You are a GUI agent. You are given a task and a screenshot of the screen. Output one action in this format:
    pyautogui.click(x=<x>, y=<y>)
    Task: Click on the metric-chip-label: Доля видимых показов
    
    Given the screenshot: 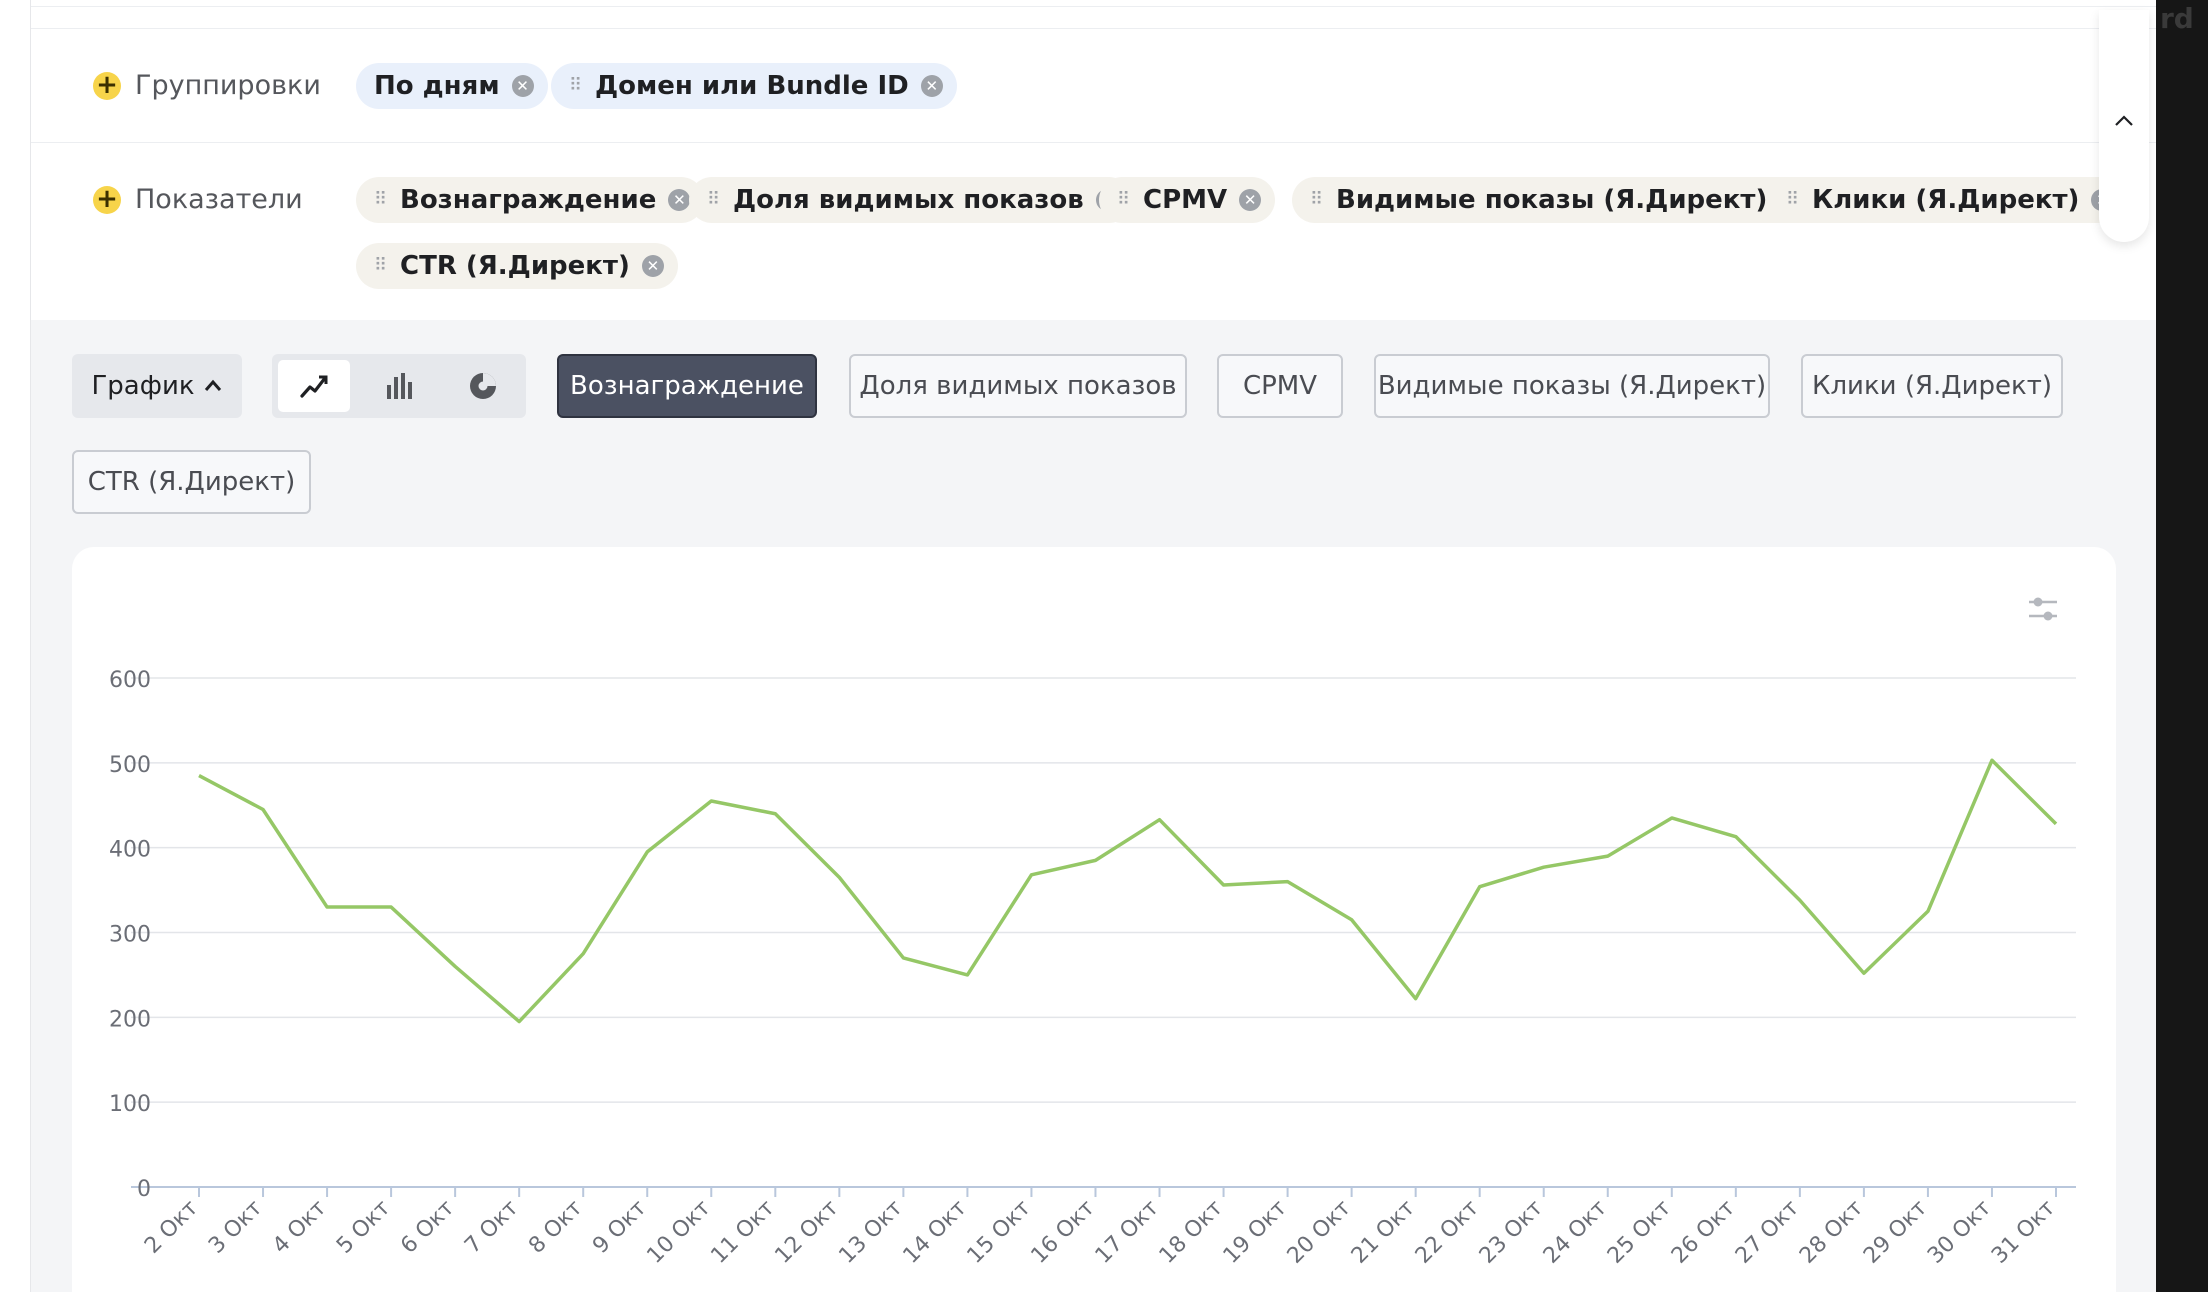 What is the action you would take?
    pyautogui.click(x=908, y=200)
    